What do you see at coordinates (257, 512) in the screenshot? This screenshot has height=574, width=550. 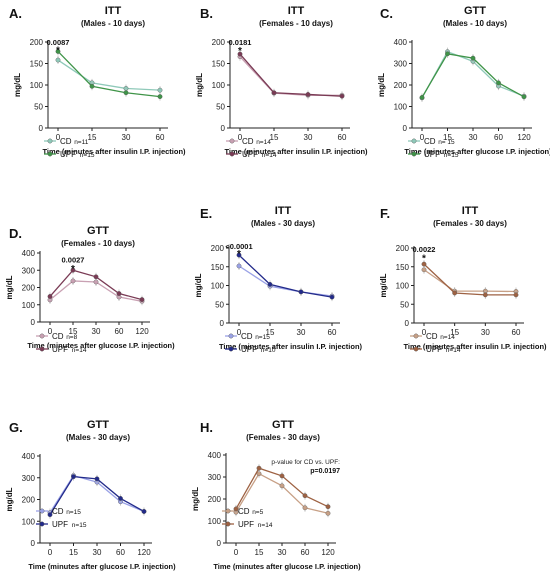 I see `legend-n-label: n=5` at bounding box center [257, 512].